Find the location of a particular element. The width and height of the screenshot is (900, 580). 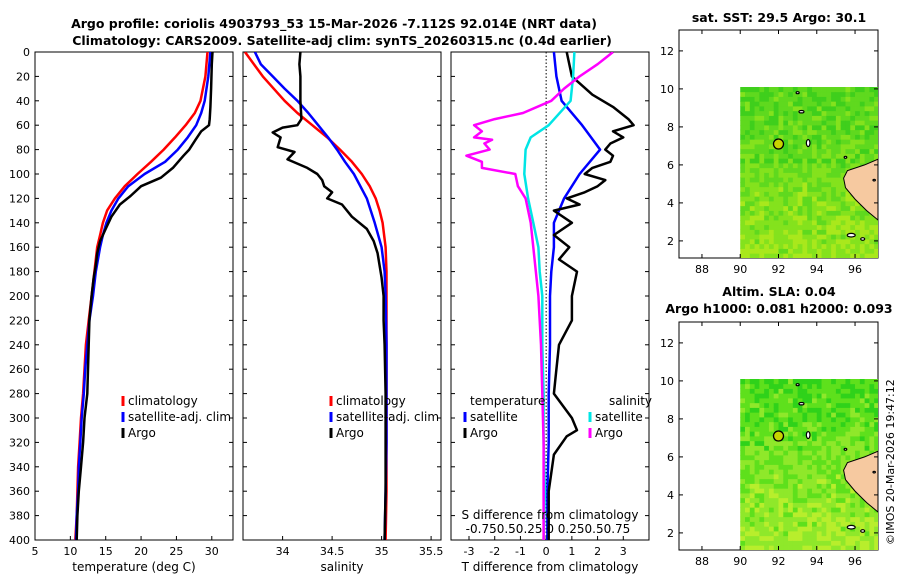

depth-tick-label: 280 is located at coordinates (19, 394).